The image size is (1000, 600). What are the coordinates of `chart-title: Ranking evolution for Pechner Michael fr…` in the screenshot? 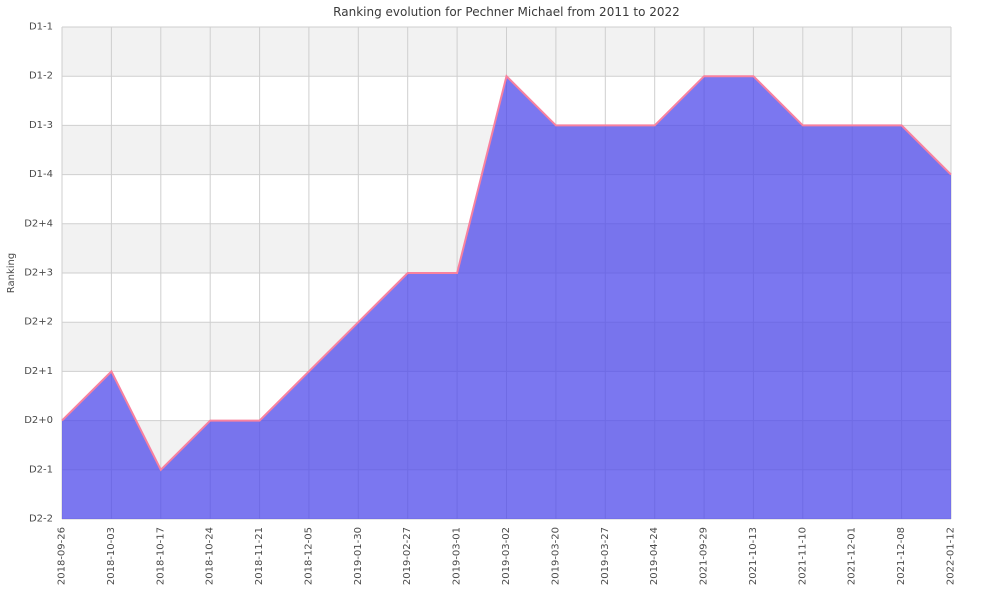 It's located at (506, 12).